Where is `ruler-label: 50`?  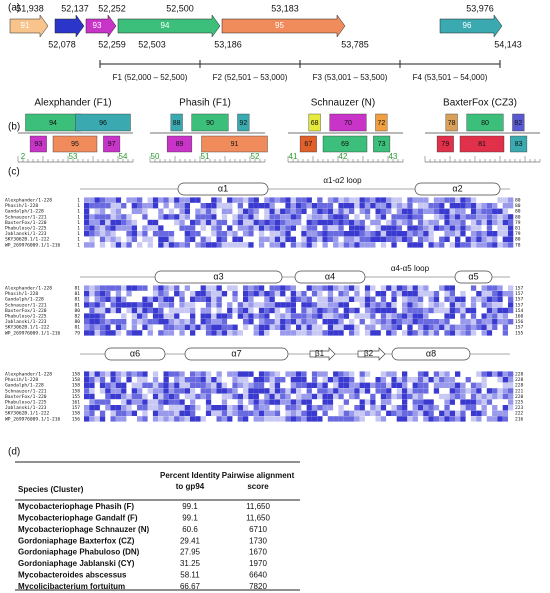
ruler-label: 50 is located at coordinates (155, 156).